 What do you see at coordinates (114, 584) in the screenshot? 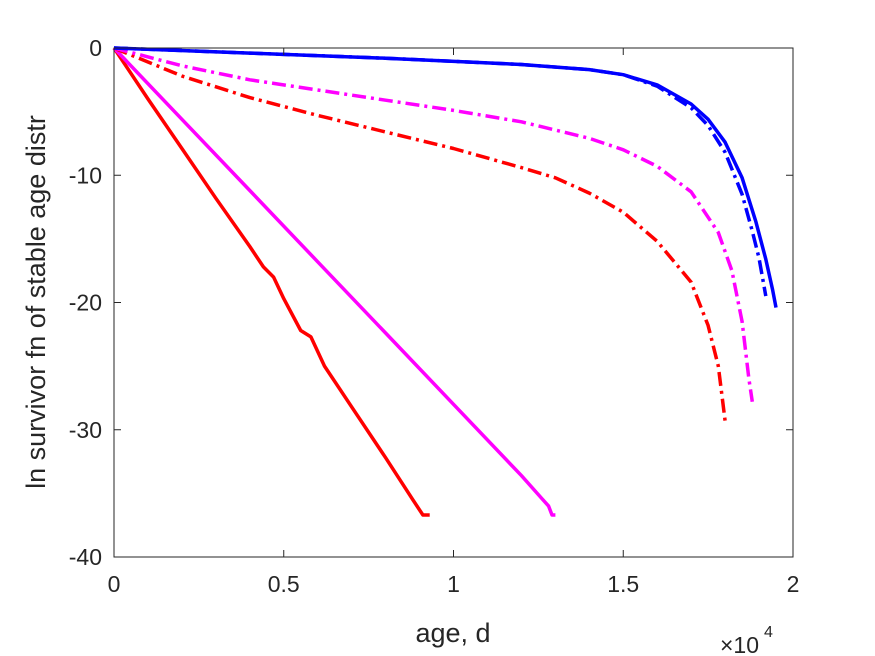
I see `x-tick-label: 0` at bounding box center [114, 584].